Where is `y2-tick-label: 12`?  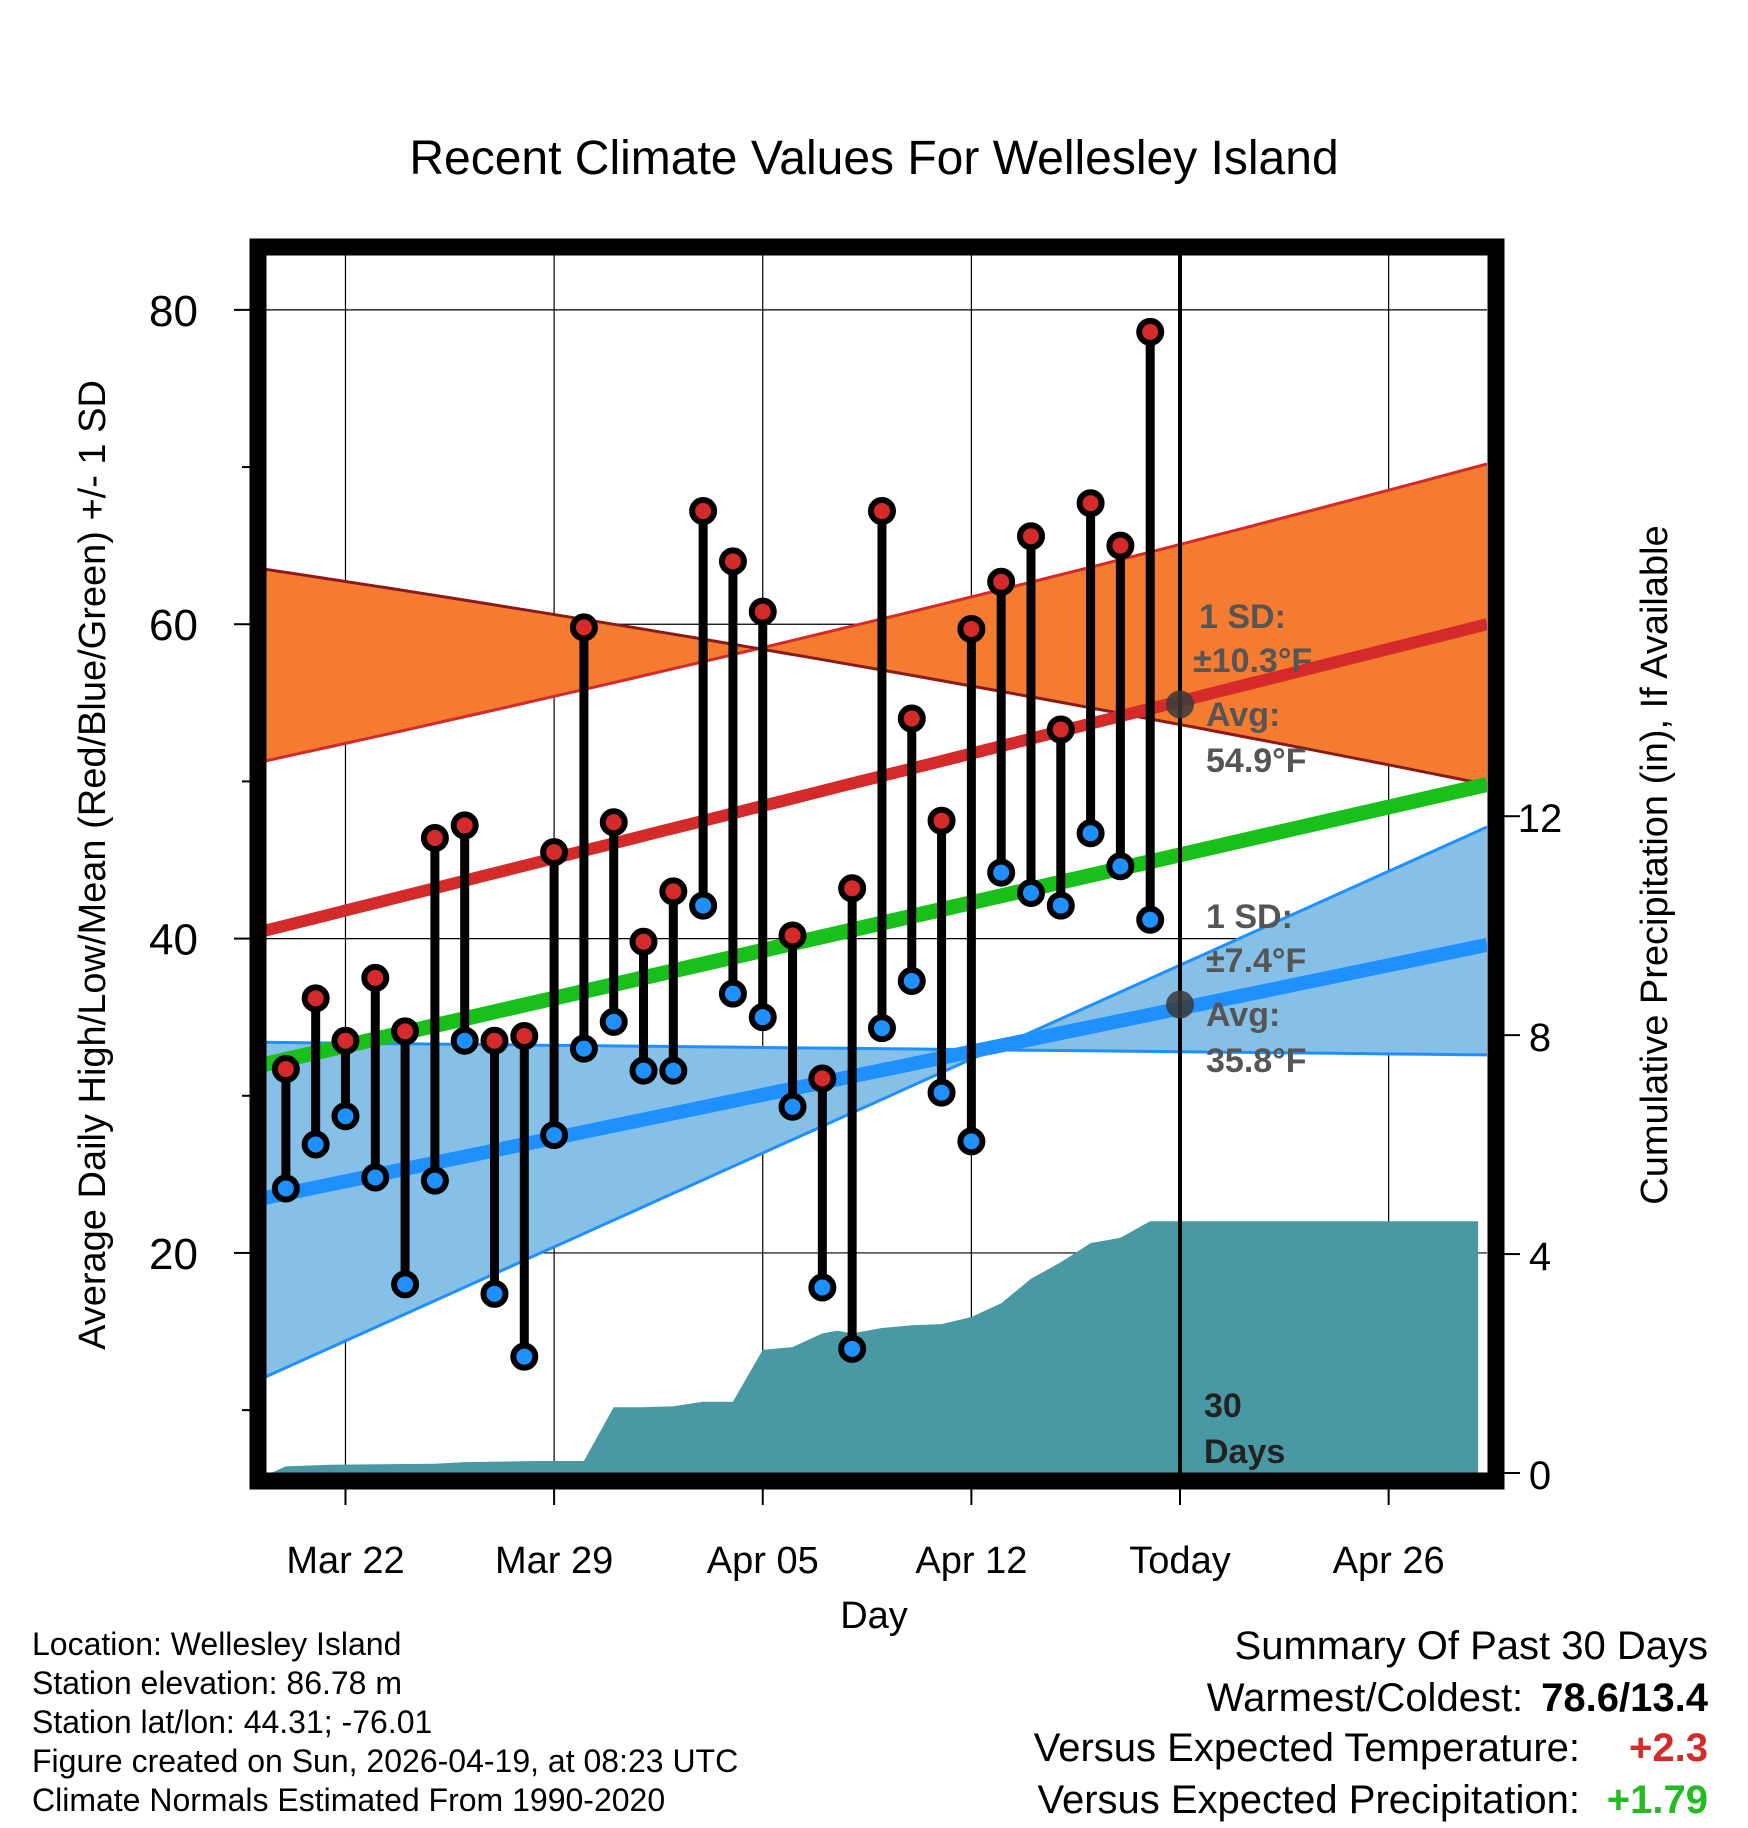
y2-tick-label: 12 is located at coordinates (1540, 819).